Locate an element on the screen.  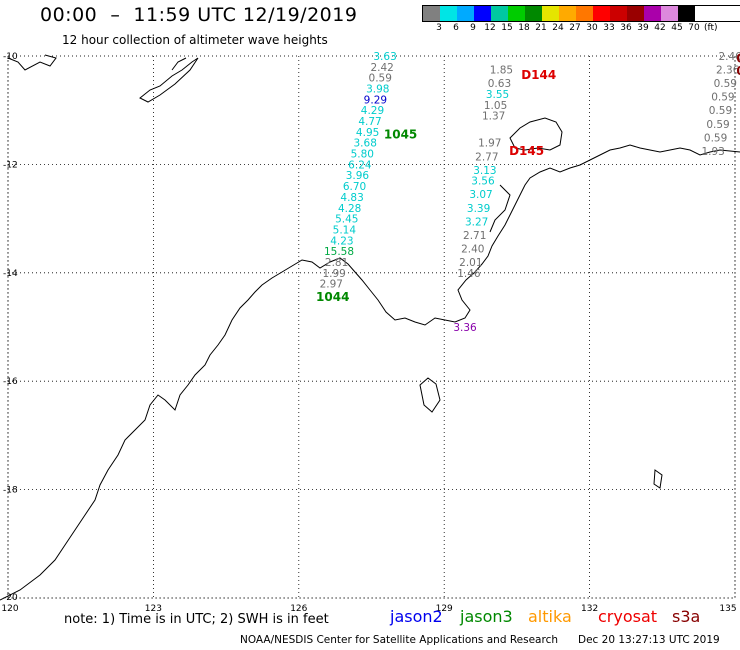
legend-tick-label: 45 is located at coordinates (677, 28).